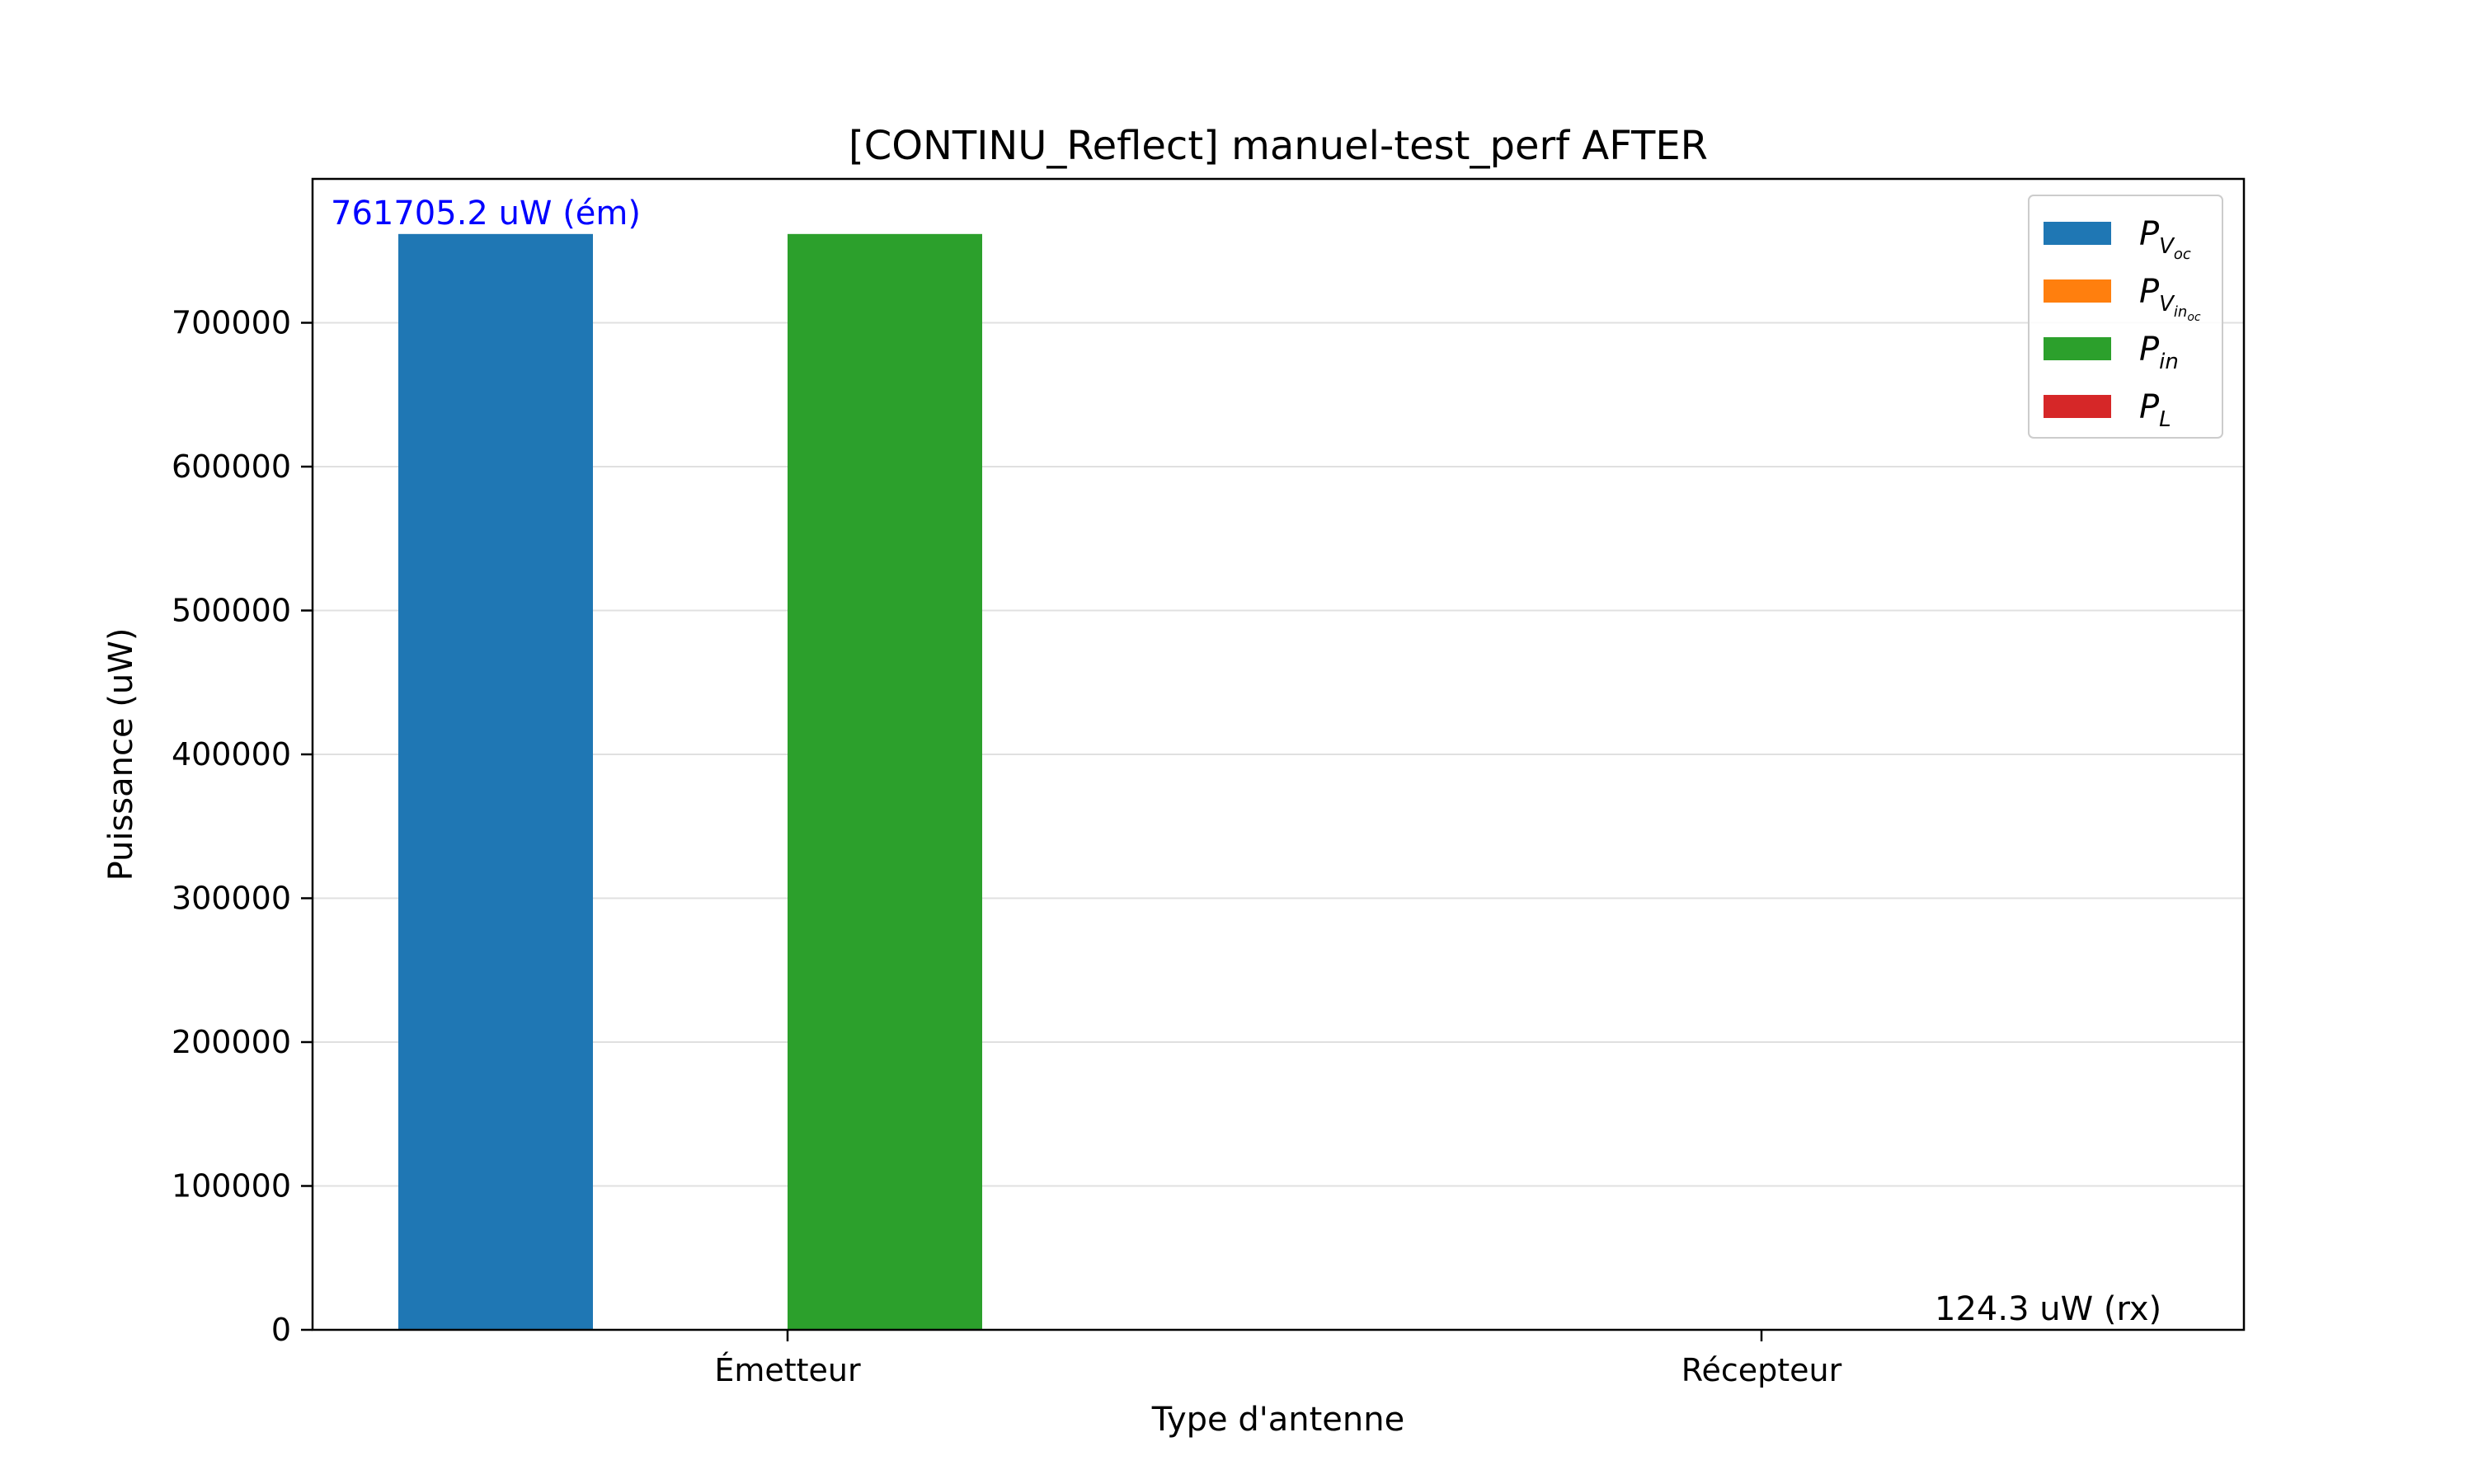 This screenshot has height=1484, width=2474. Describe the element at coordinates (1278, 146) in the screenshot. I see `chart-title: [CONTINU_Reflect] manuel-test_perf AFTER` at that location.